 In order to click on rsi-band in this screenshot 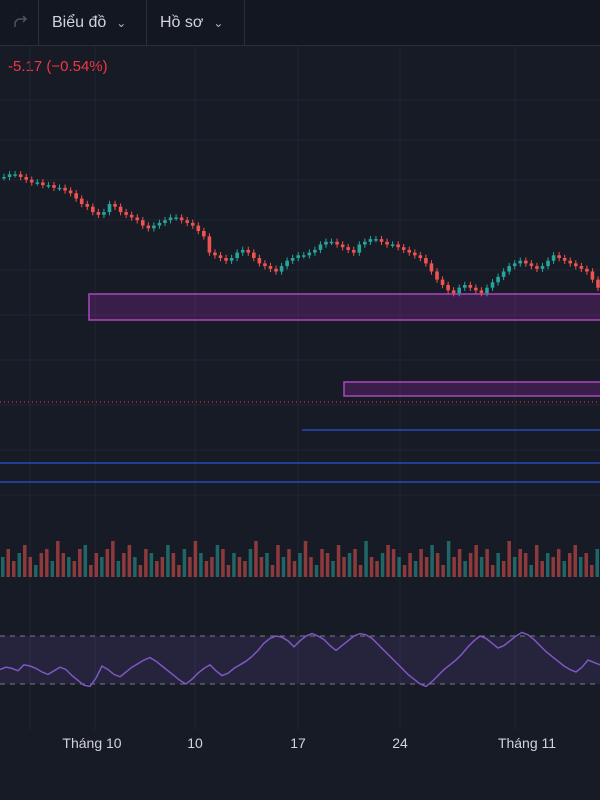, I will do `click(300, 660)`.